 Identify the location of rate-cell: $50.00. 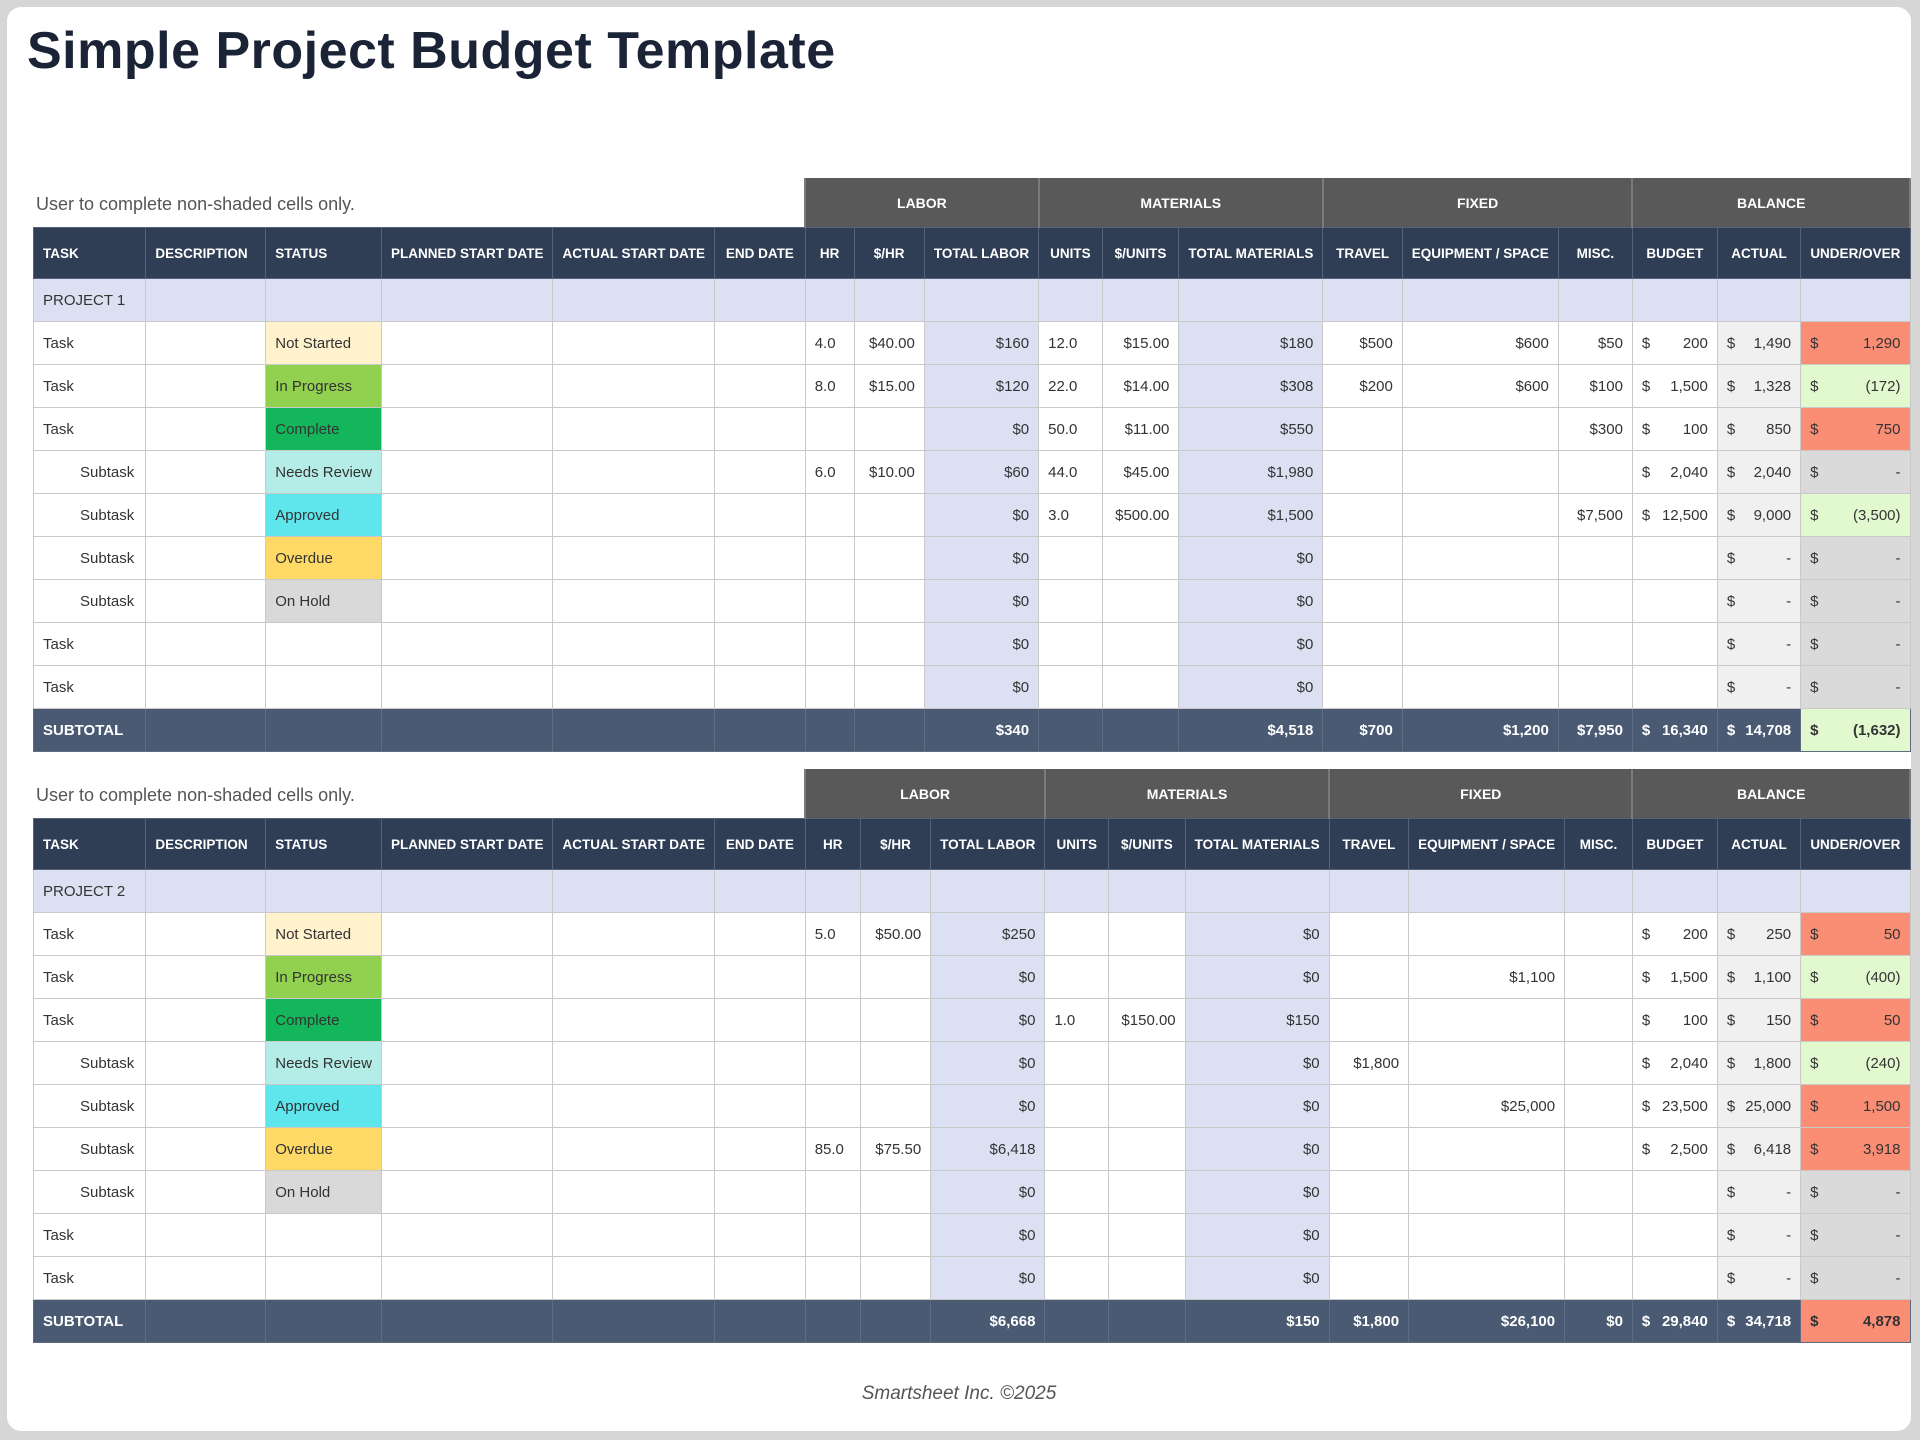
(895, 934).